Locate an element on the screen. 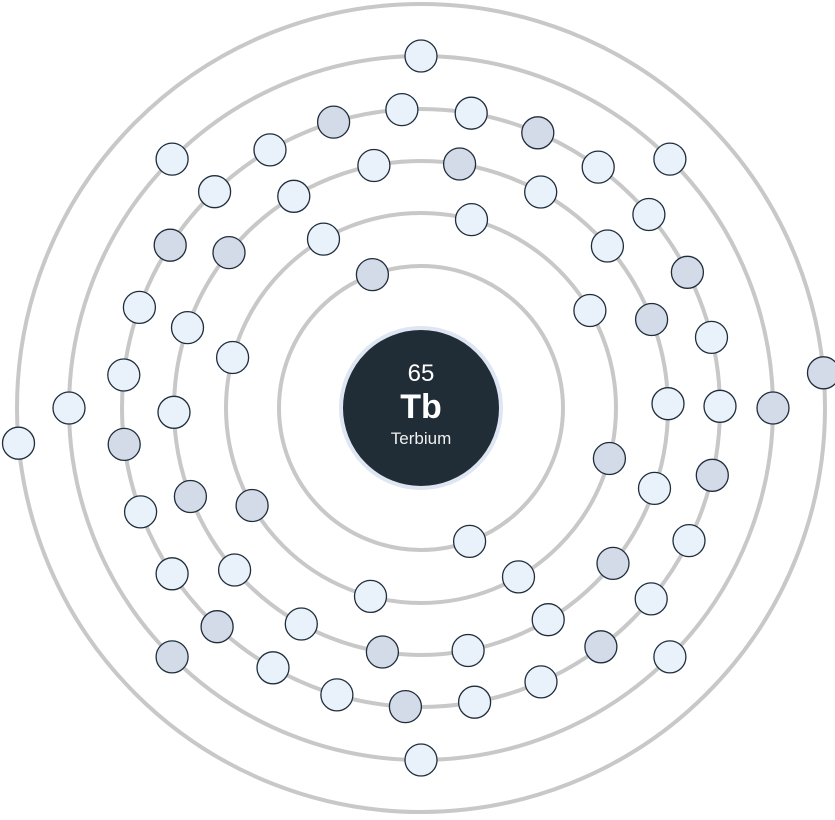 The height and width of the screenshot is (820, 835). element-symbol: Tb is located at coordinates (421, 407).